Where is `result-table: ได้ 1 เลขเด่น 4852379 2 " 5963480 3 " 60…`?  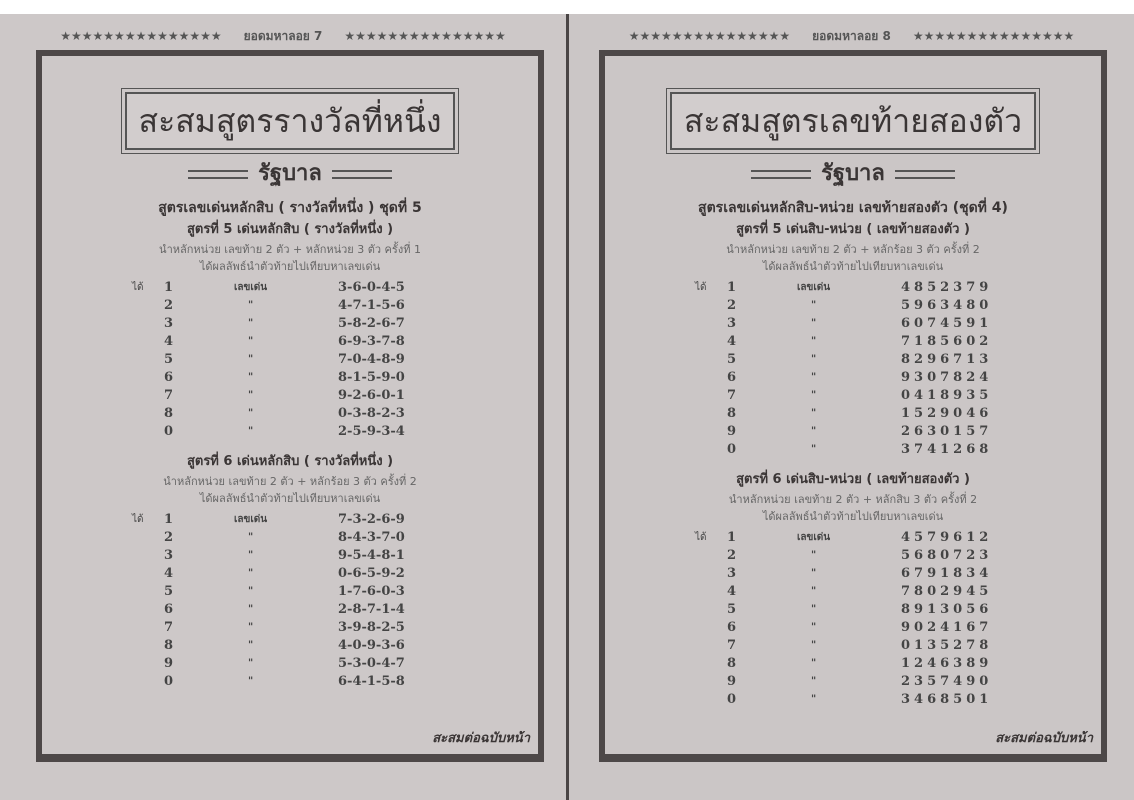
result-table: ได้ 1 เลขเด่น 4852379 2 " 5963480 3 " 60… is located at coordinates (853, 369).